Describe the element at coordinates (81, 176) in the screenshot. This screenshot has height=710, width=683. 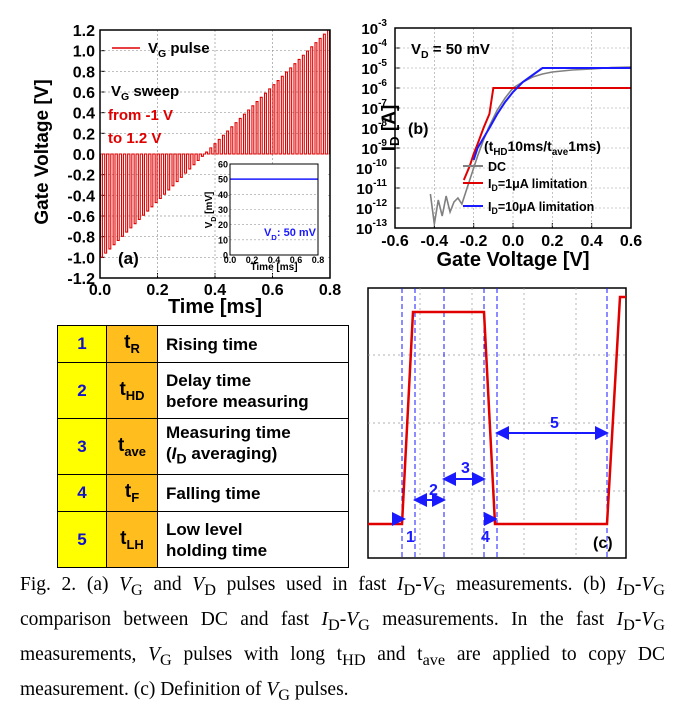
I see `panel-a-ytick-label: -0.2` at that location.